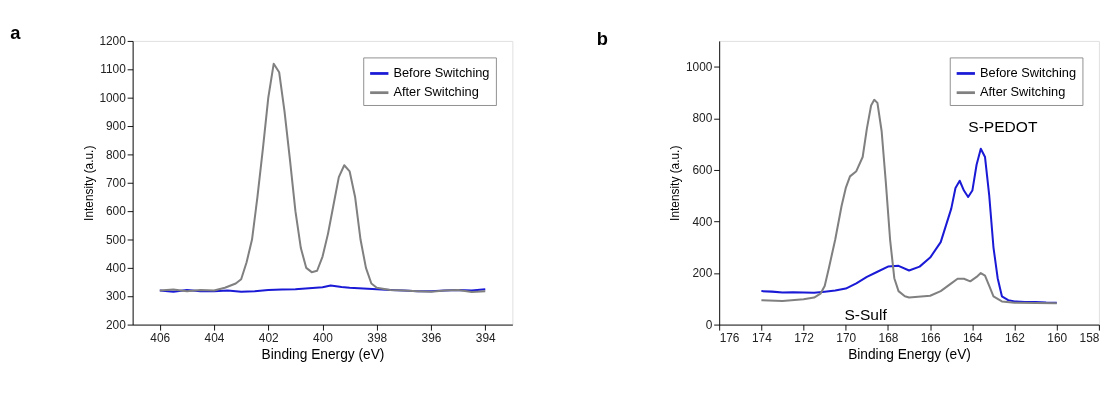 This screenshot has width=1109, height=401. Describe the element at coordinates (1003, 127) in the screenshot. I see `annotation: S-PEDOT` at that location.